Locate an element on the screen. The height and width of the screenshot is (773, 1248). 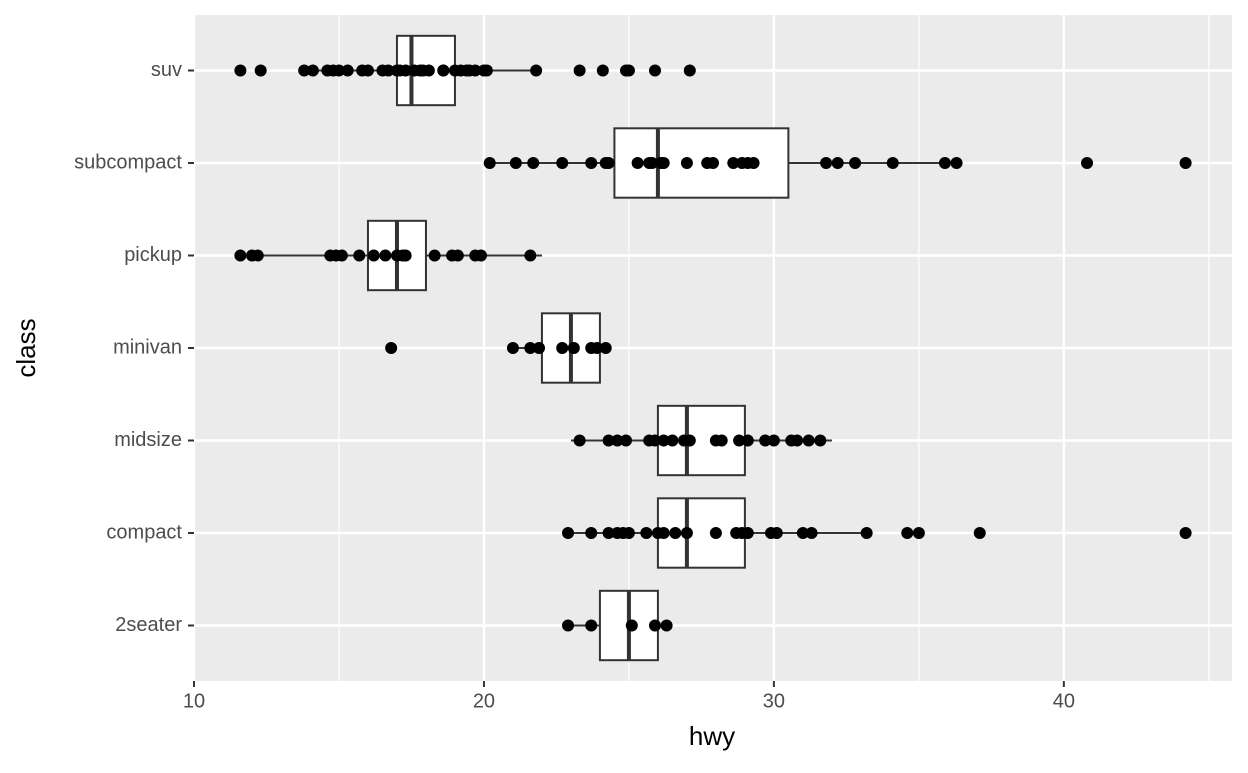
y-tick-label: subcompact is located at coordinates (128, 162).